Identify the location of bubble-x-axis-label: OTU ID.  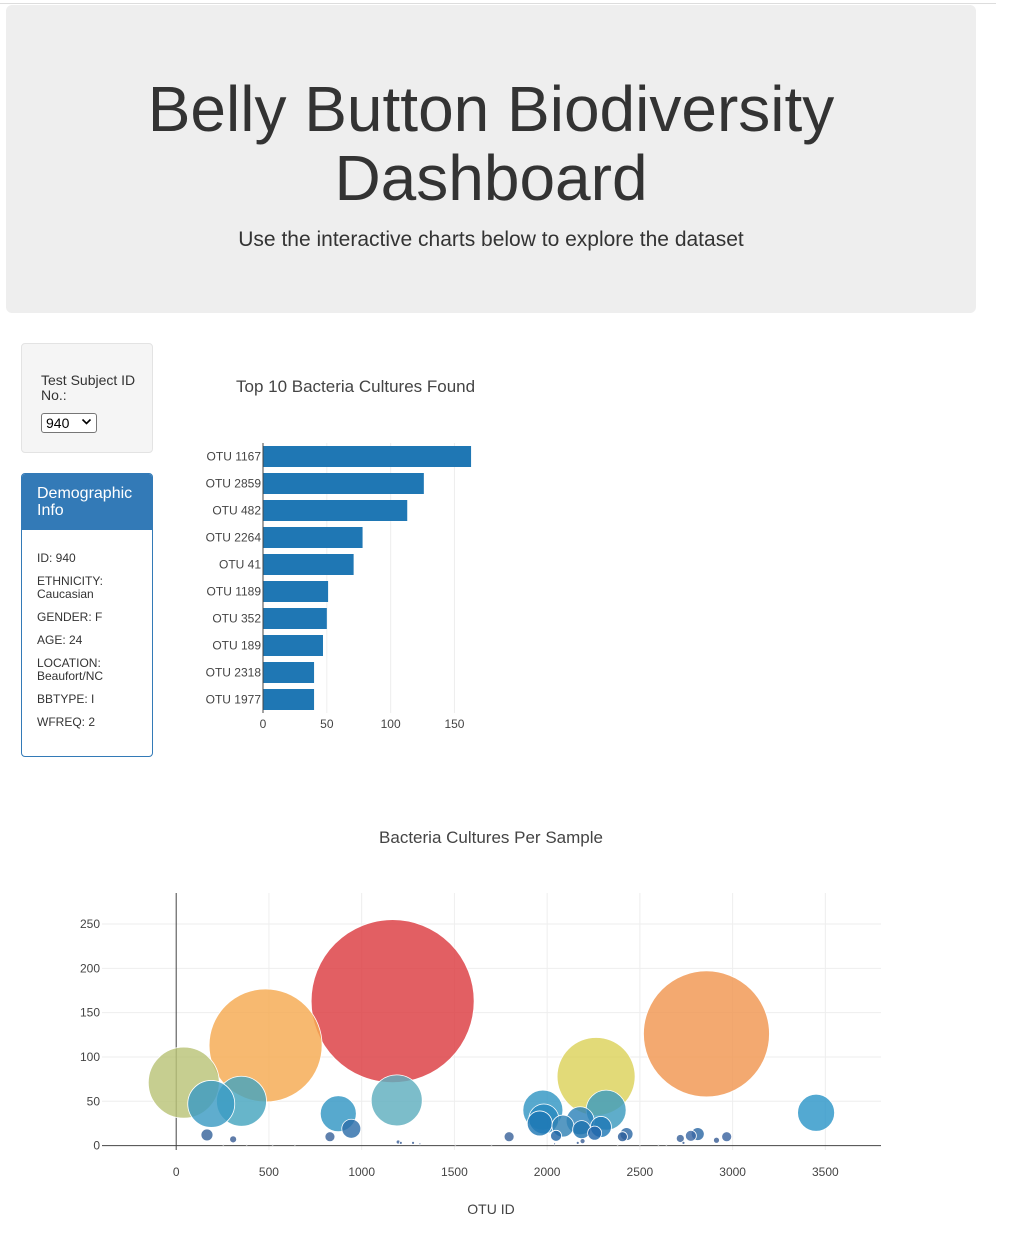
(490, 1209).